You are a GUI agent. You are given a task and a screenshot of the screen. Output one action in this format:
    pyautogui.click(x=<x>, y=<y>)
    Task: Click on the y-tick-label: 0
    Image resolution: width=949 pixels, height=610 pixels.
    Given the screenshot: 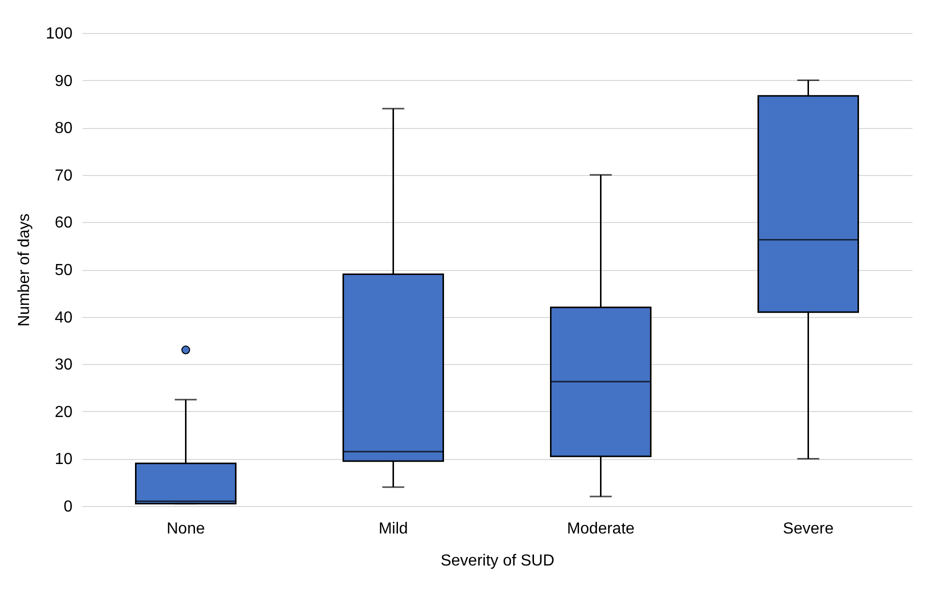 What is the action you would take?
    pyautogui.click(x=68, y=507)
    